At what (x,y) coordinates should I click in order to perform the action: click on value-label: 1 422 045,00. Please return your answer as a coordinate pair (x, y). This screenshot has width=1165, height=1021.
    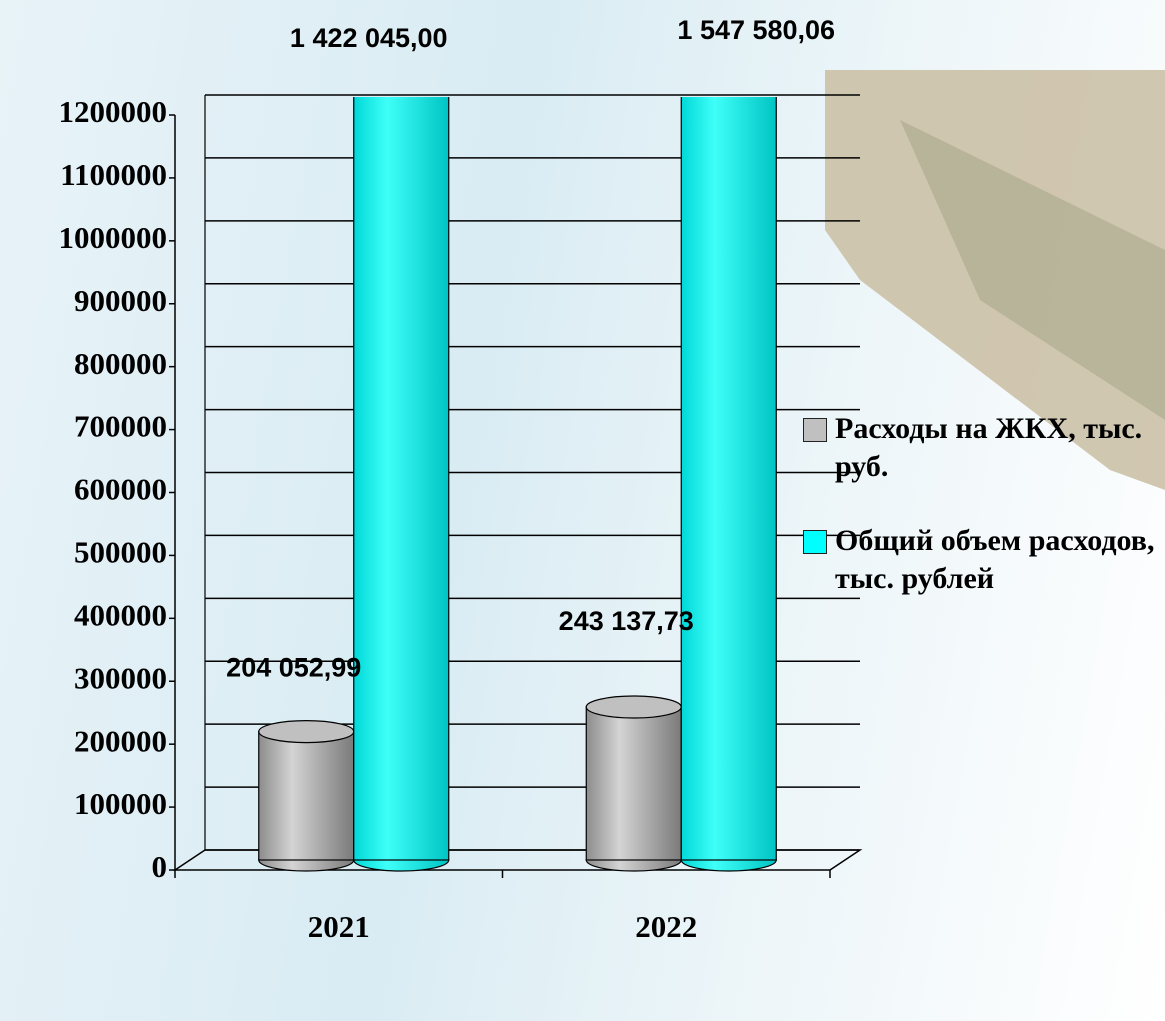
    Looking at the image, I should click on (369, 38).